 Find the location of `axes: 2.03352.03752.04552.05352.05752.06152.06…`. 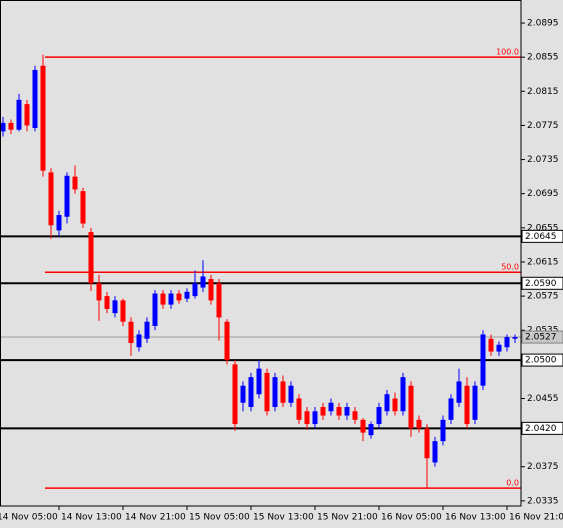

axes: 2.03352.03752.04552.05352.05752.06152.06… is located at coordinates (542, 262).